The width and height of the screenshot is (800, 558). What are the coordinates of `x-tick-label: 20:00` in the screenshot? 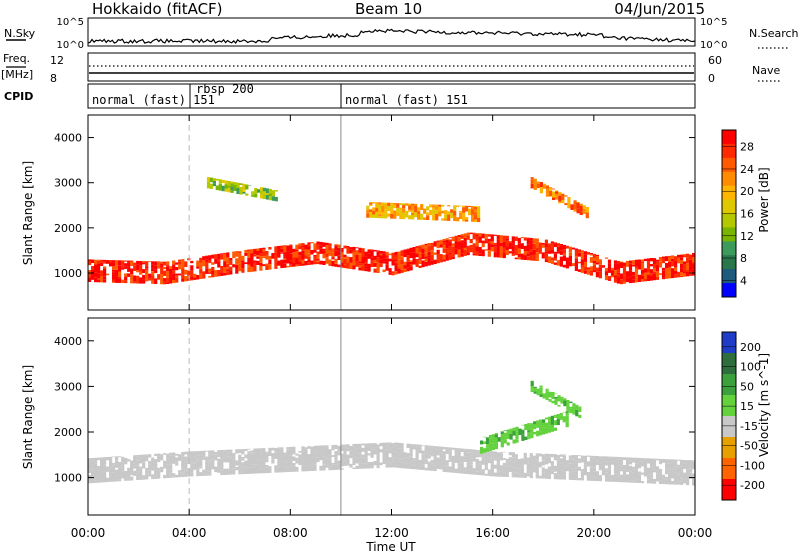 It's located at (594, 533).